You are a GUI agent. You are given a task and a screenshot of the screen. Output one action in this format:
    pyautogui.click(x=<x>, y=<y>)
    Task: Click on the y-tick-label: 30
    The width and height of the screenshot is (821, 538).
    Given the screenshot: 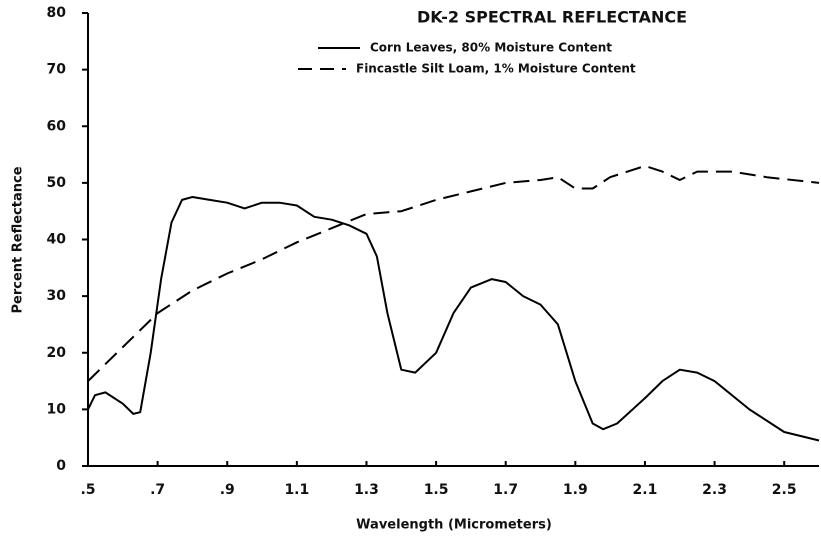 What is the action you would take?
    pyautogui.click(x=57, y=296)
    